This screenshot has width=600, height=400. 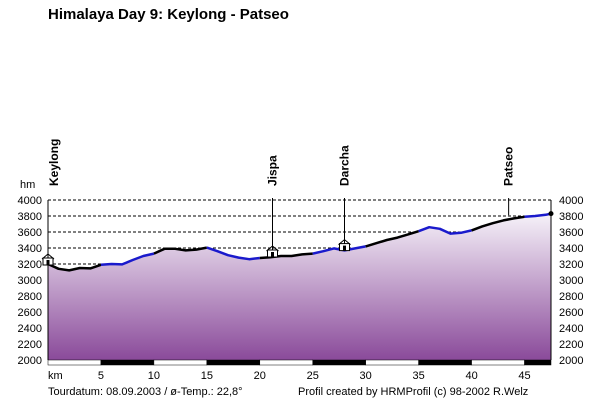 What do you see at coordinates (571, 233) in the screenshot?
I see `y-tick-label-right: 3600` at bounding box center [571, 233].